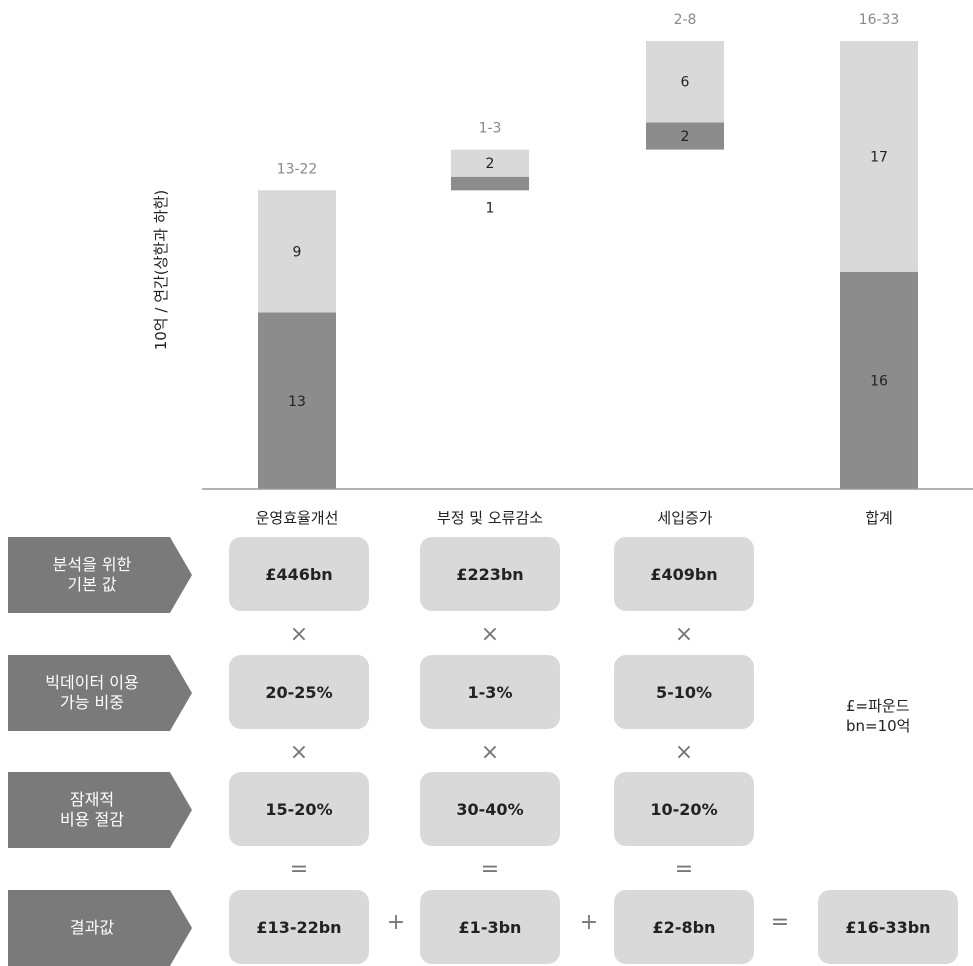 The height and width of the screenshot is (966, 973). Describe the element at coordinates (684, 692) in the screenshot. I see `value-box: 5-10%` at that location.